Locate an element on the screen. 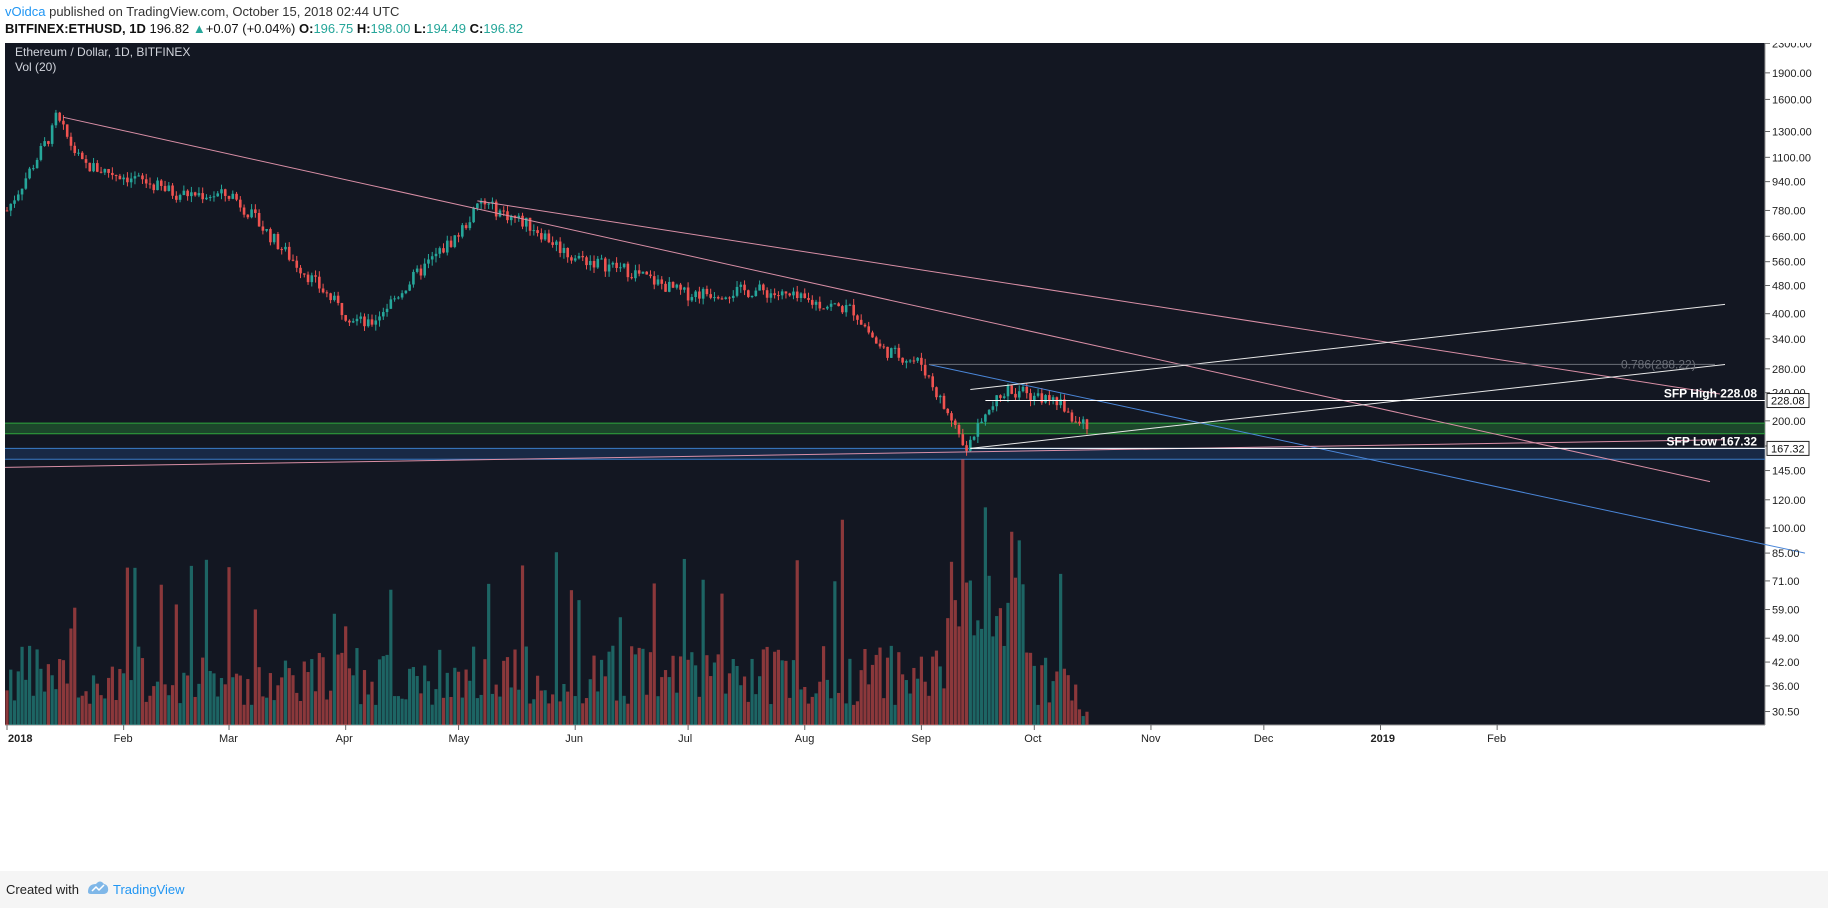 This screenshot has width=1828, height=908. y-tick-label: 42.00 is located at coordinates (1786, 663).